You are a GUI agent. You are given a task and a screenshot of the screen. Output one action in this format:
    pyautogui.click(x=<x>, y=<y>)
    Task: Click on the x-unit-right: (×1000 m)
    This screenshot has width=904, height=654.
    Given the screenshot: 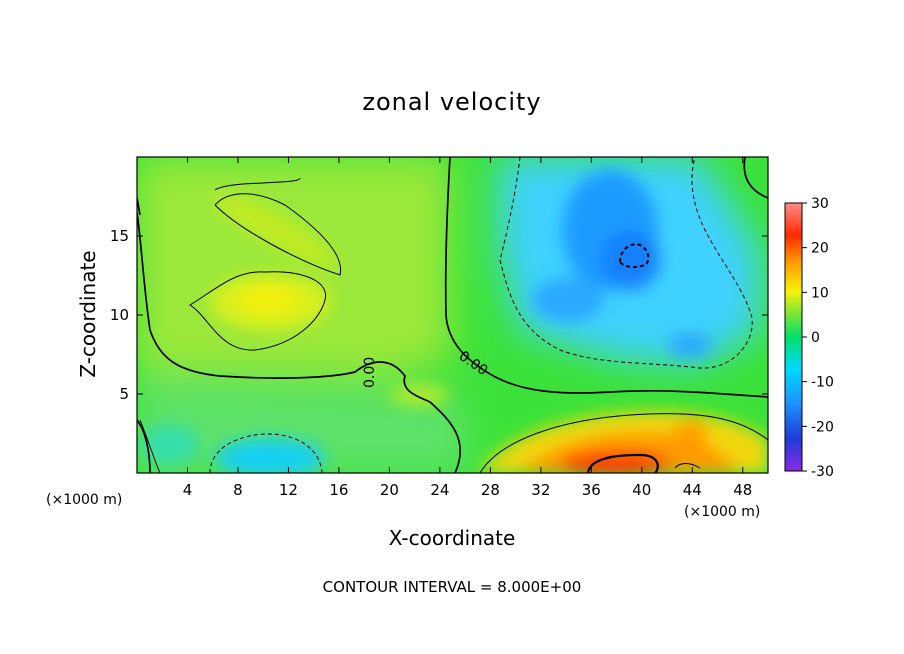 What is the action you would take?
    pyautogui.click(x=722, y=512)
    